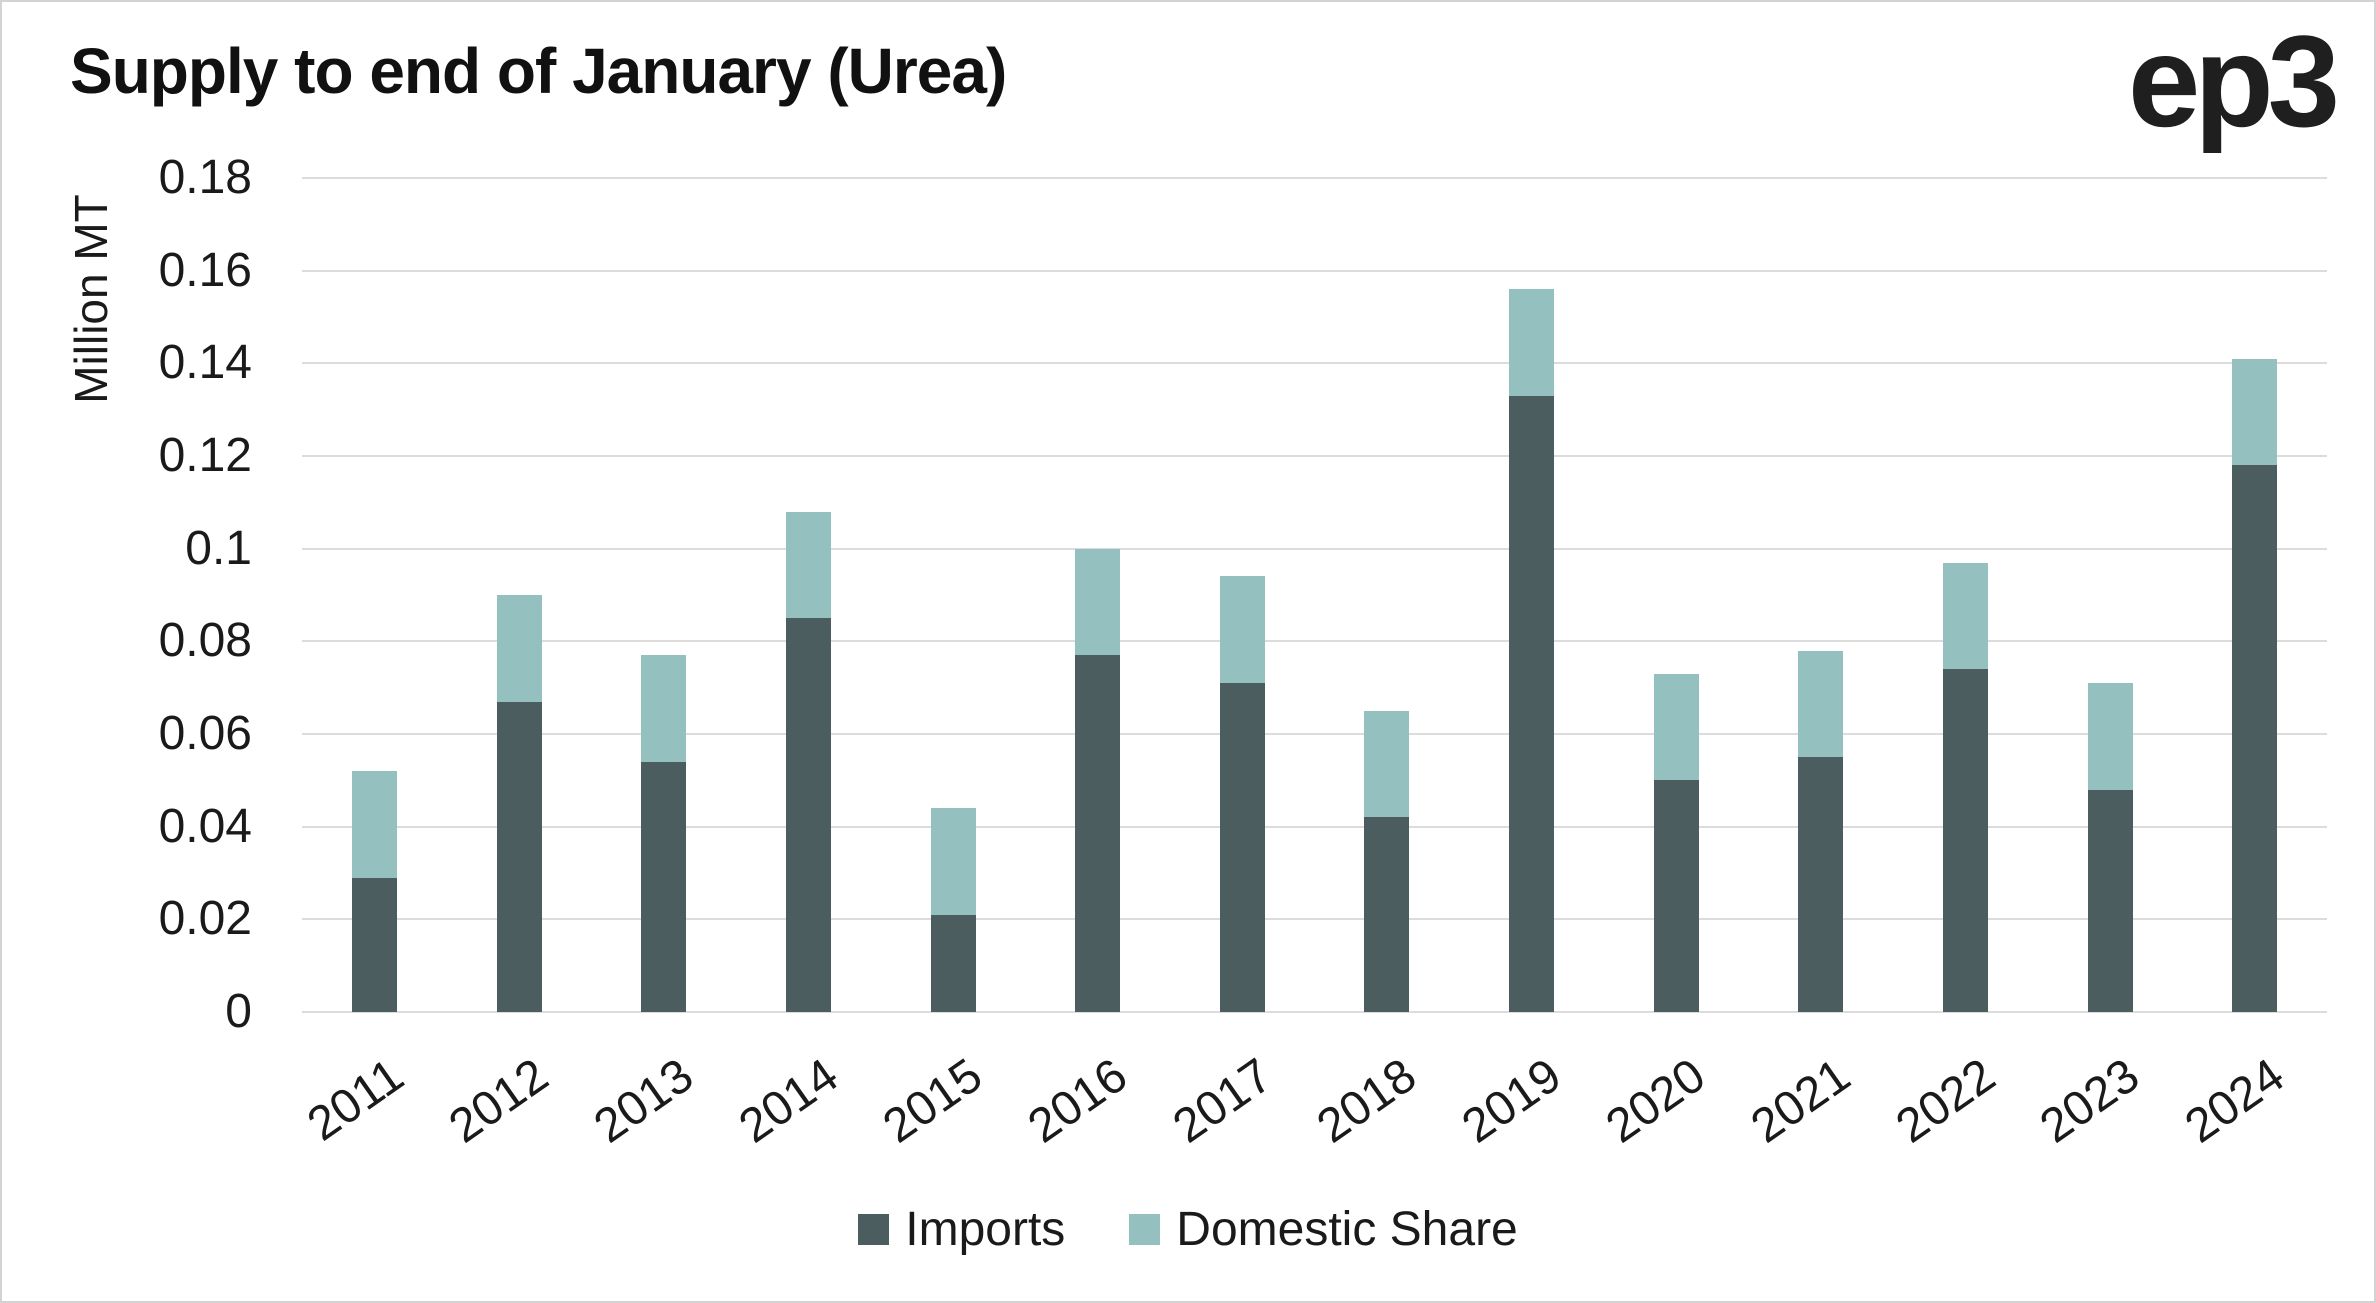  Describe the element at coordinates (205, 641) in the screenshot. I see `y-tick-label: 0.08` at that location.